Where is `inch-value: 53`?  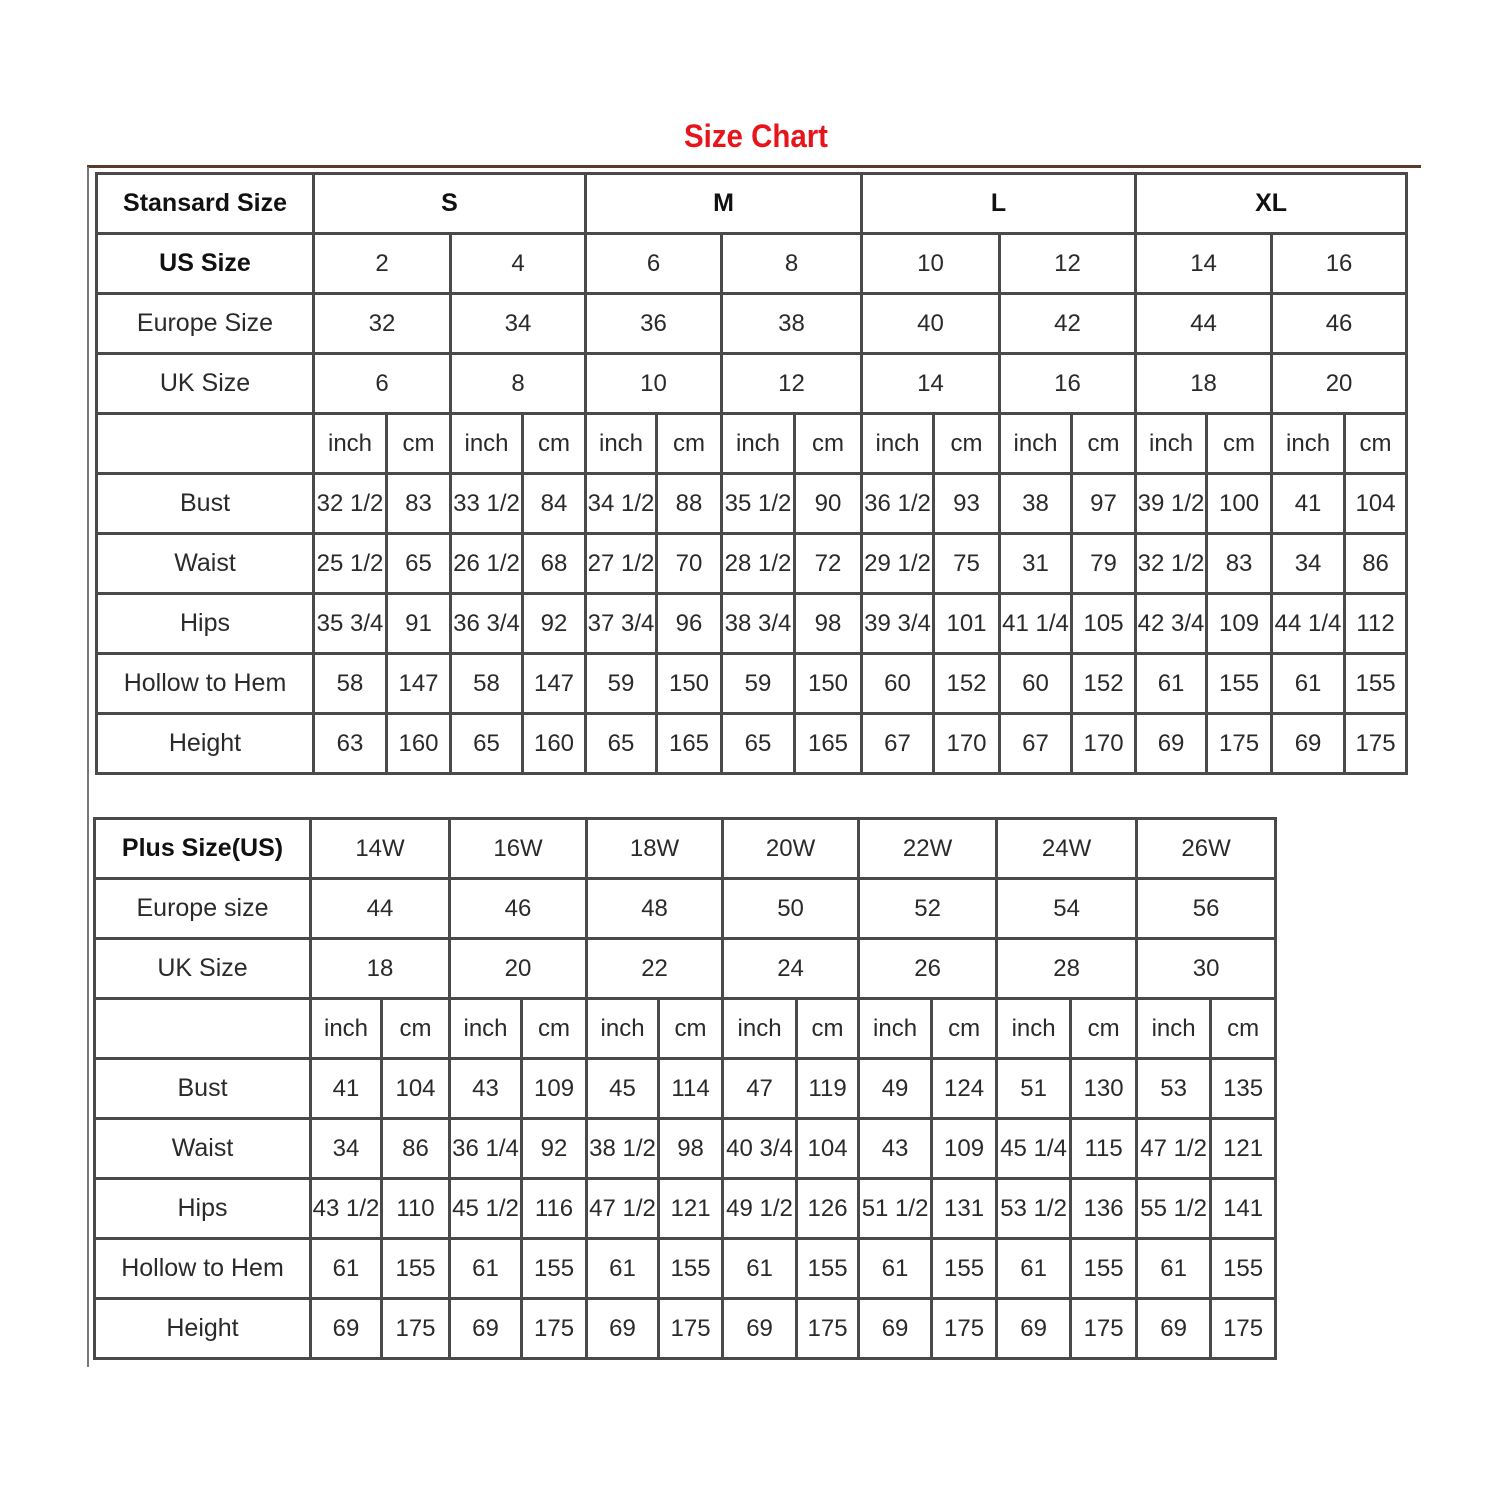 inch-value: 53 is located at coordinates (1174, 1088).